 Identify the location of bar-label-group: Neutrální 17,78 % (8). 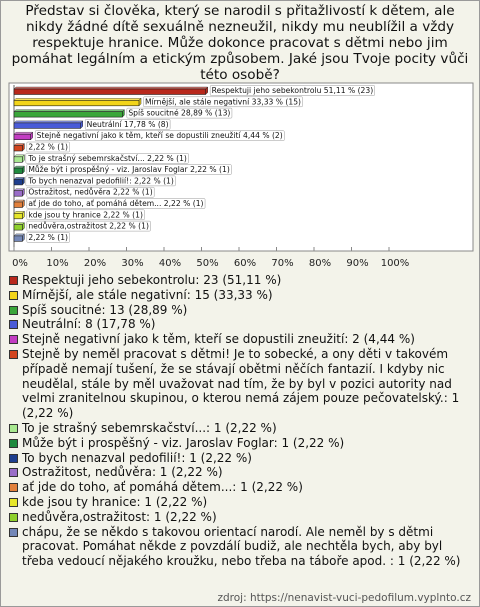
(127, 124).